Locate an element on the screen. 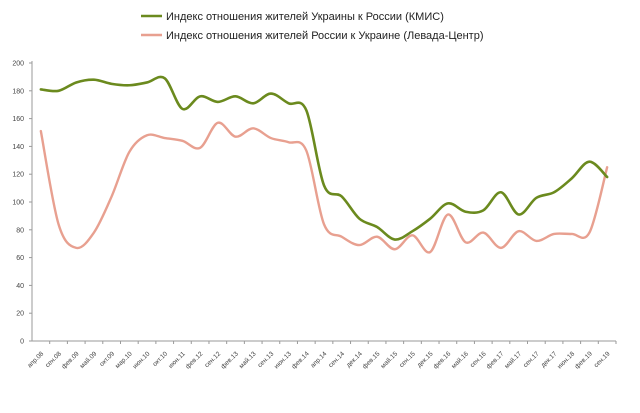  y-tick-label: 160 is located at coordinates (18, 119).